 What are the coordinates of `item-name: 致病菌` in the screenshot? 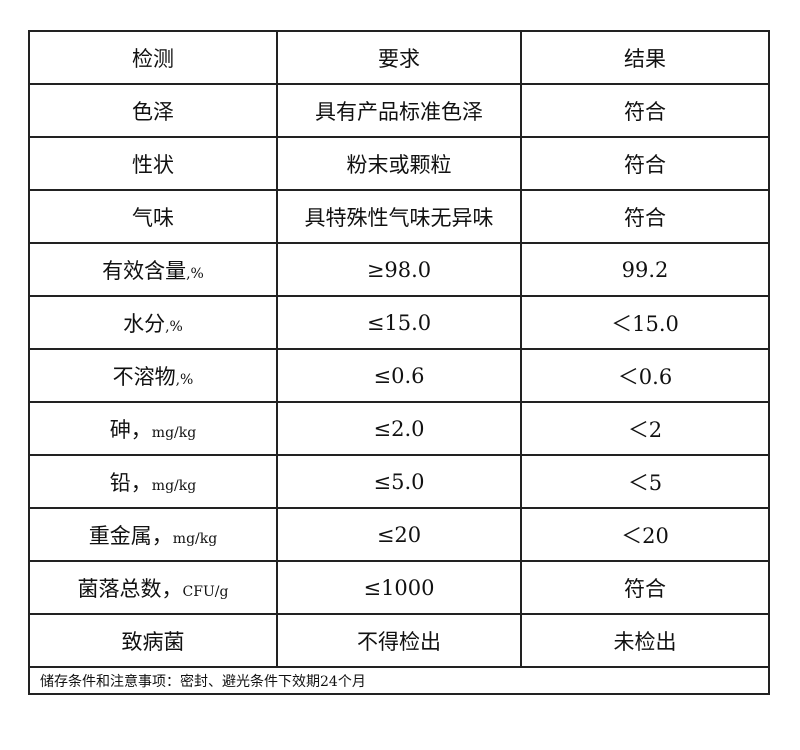 It's located at (153, 641).